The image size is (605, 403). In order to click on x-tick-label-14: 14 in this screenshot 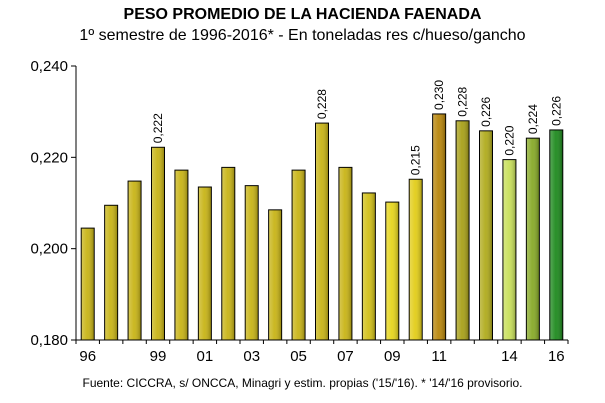, I will do `click(509, 356)`.